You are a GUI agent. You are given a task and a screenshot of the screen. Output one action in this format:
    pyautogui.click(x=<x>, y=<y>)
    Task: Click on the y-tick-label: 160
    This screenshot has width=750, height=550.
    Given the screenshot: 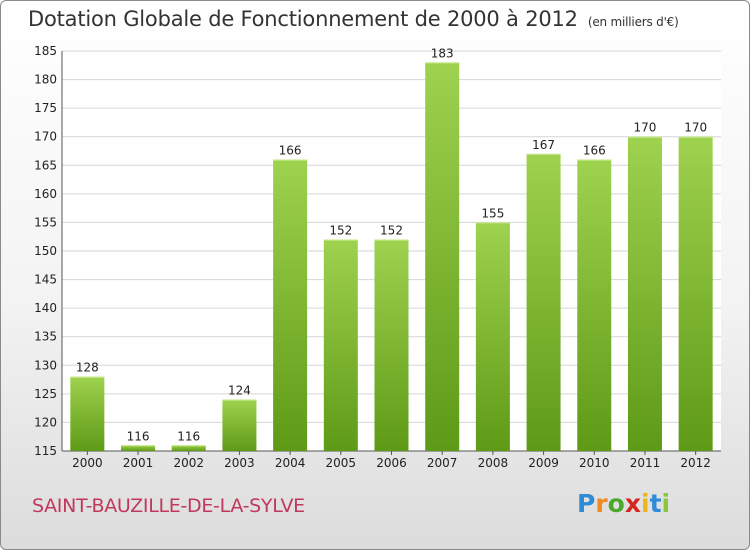 What is the action you would take?
    pyautogui.click(x=45, y=194)
    